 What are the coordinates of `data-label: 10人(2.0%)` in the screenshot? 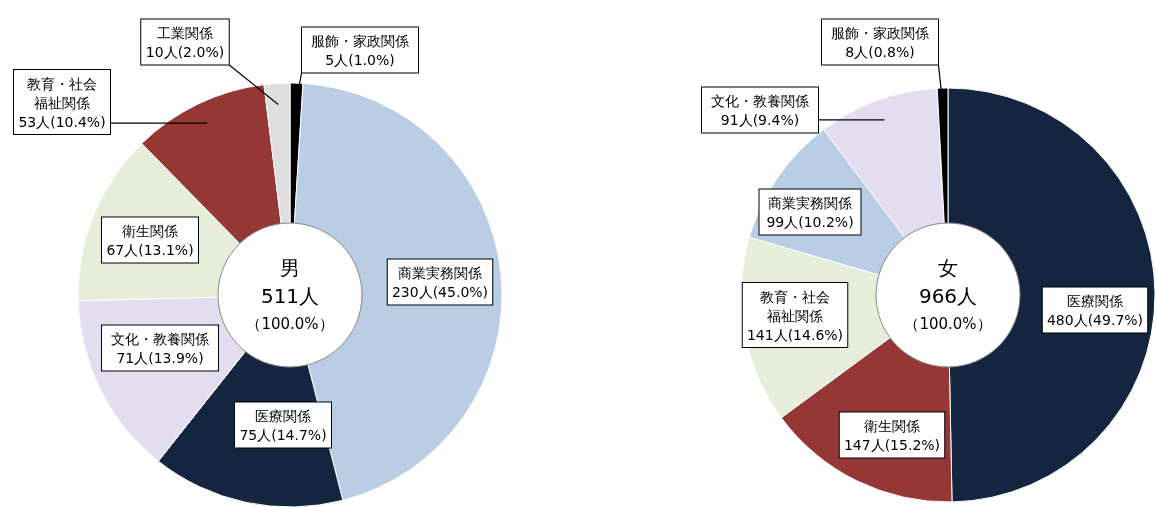 It's located at (185, 52).